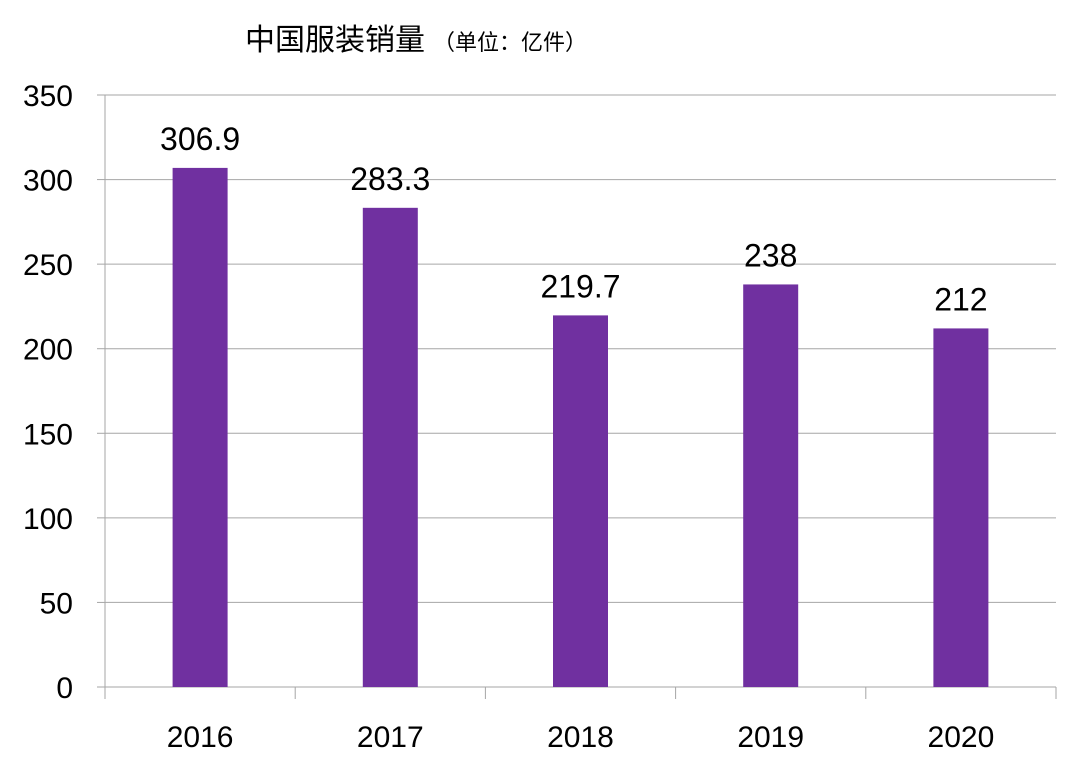 Image resolution: width=1079 pixels, height=770 pixels. What do you see at coordinates (580, 501) in the screenshot?
I see `bar-2018` at bounding box center [580, 501].